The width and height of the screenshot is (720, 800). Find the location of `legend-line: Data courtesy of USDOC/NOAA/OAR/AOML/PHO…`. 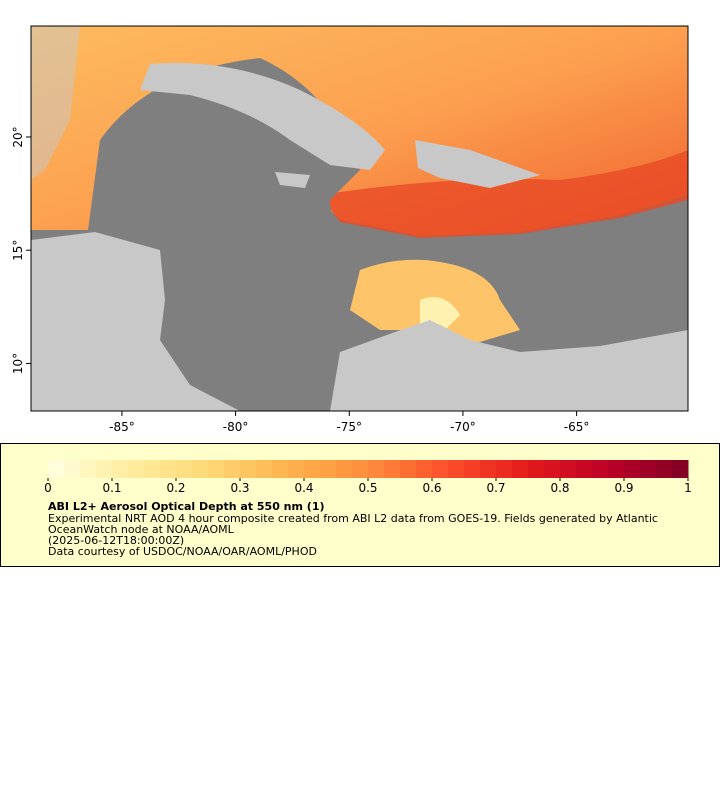

legend-line: Data courtesy of USDOC/NOAA/OAR/AOML/PHO… is located at coordinates (182, 551).